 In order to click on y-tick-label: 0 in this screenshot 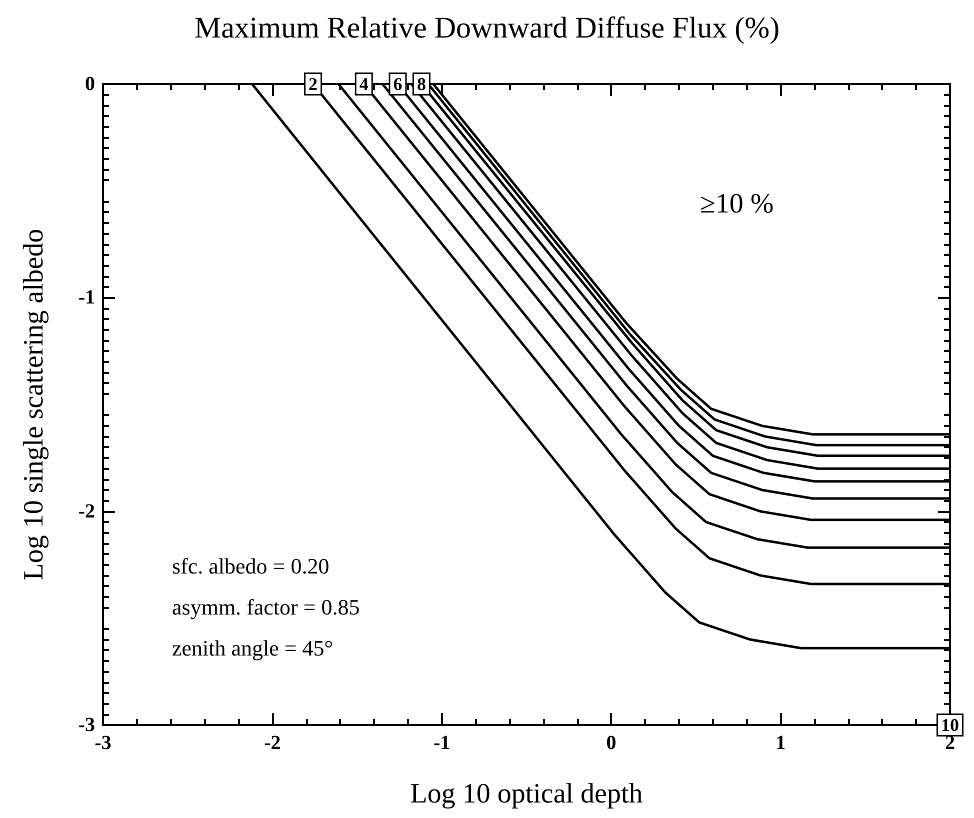, I will do `click(90, 84)`.